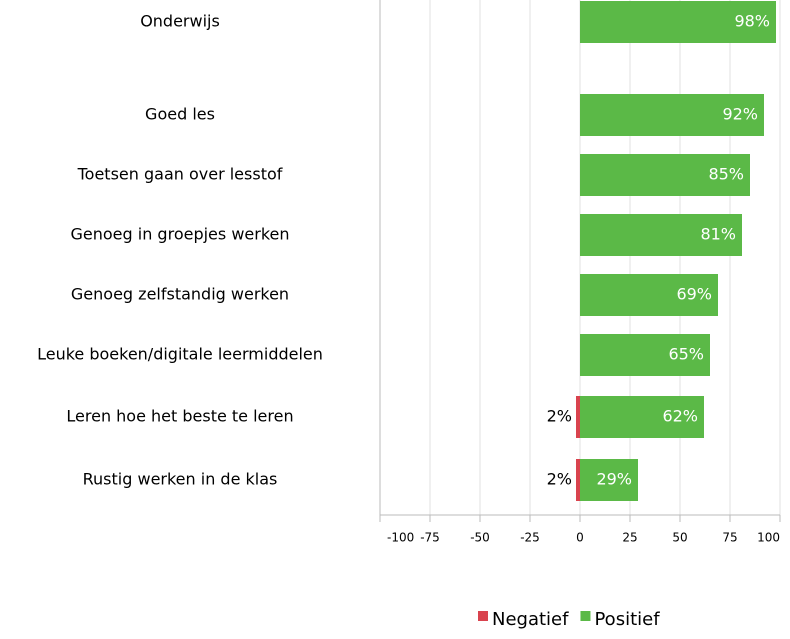  I want to click on value-label: 92%, so click(740, 114).